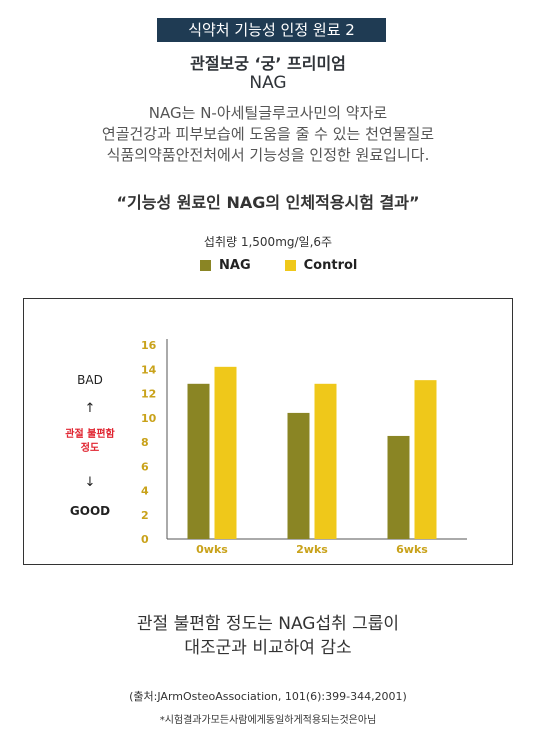 Image resolution: width=536 pixels, height=732 pixels. What do you see at coordinates (145, 515) in the screenshot?
I see `y-tick-label: 2` at bounding box center [145, 515].